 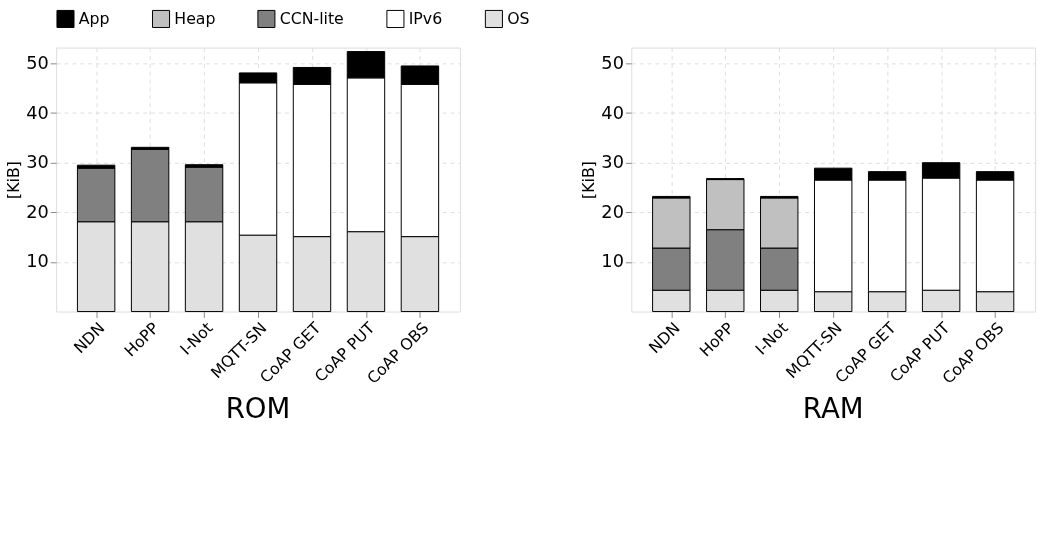 I want to click on legend-label: OS, so click(x=518, y=18).